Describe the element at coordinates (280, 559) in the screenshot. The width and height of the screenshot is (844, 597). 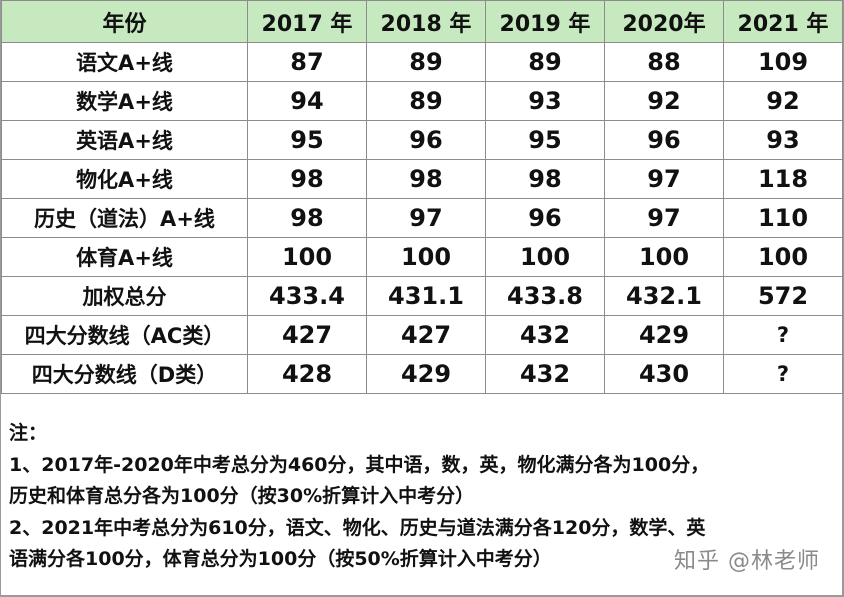
I see `notes-line-4: 语满分各100分，体育总分为100分（按50%折算计入中考分）` at that location.